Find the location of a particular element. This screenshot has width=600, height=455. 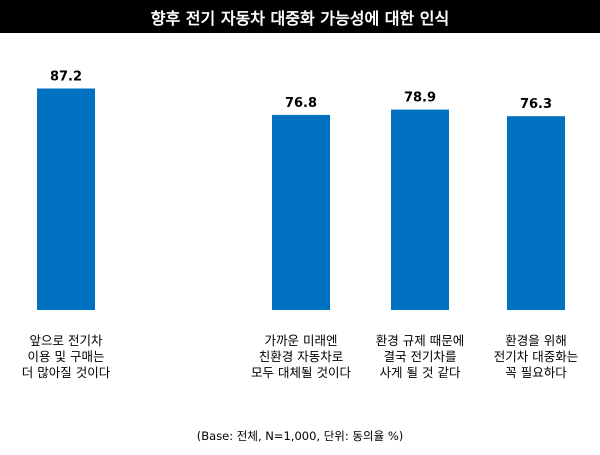

category-label-2: 환경 규제 때문에 결국 전기차를 사게 될 것 같다 is located at coordinates (420, 356).